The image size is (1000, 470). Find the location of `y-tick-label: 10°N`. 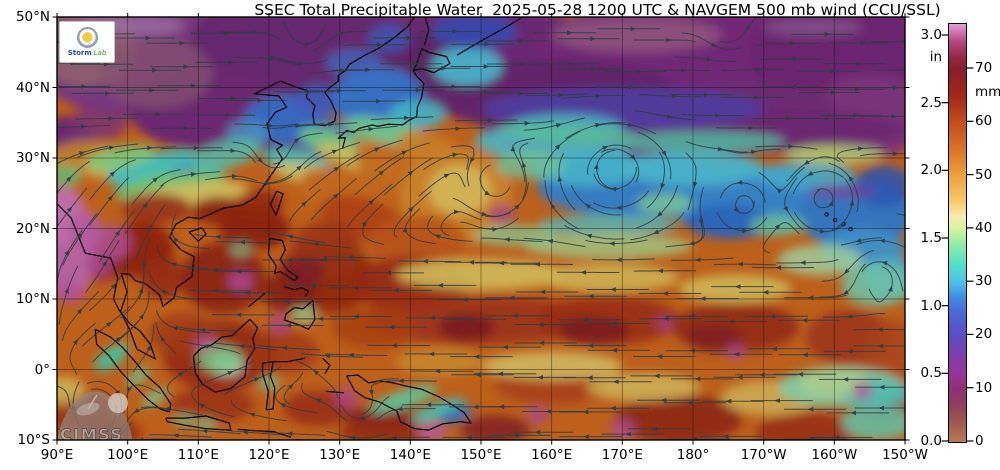

y-tick-label: 10°N is located at coordinates (32, 299).